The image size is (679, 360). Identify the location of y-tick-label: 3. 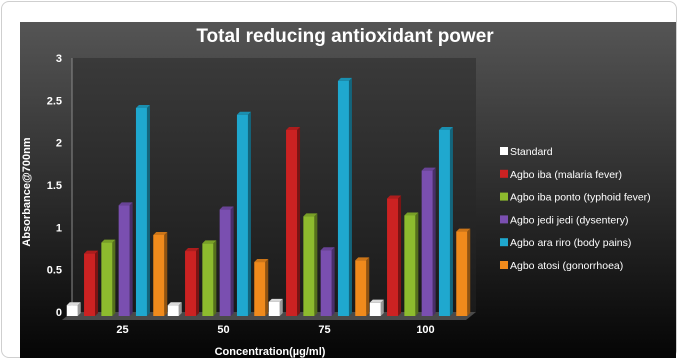
(59, 59).